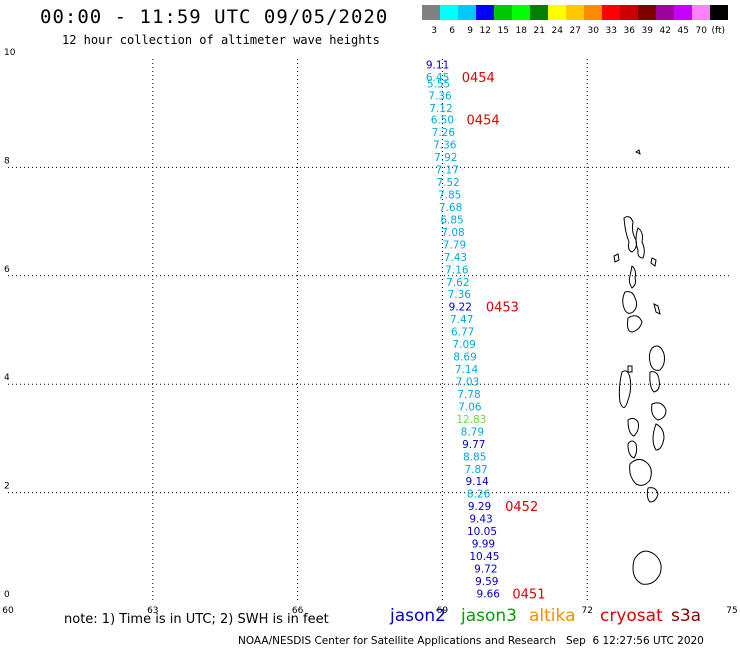  I want to click on color-scale-legend: 3 6 9 12 15 18 21 24 27 30 33 36 39 42 45 70 (ft), so click(575, 20).